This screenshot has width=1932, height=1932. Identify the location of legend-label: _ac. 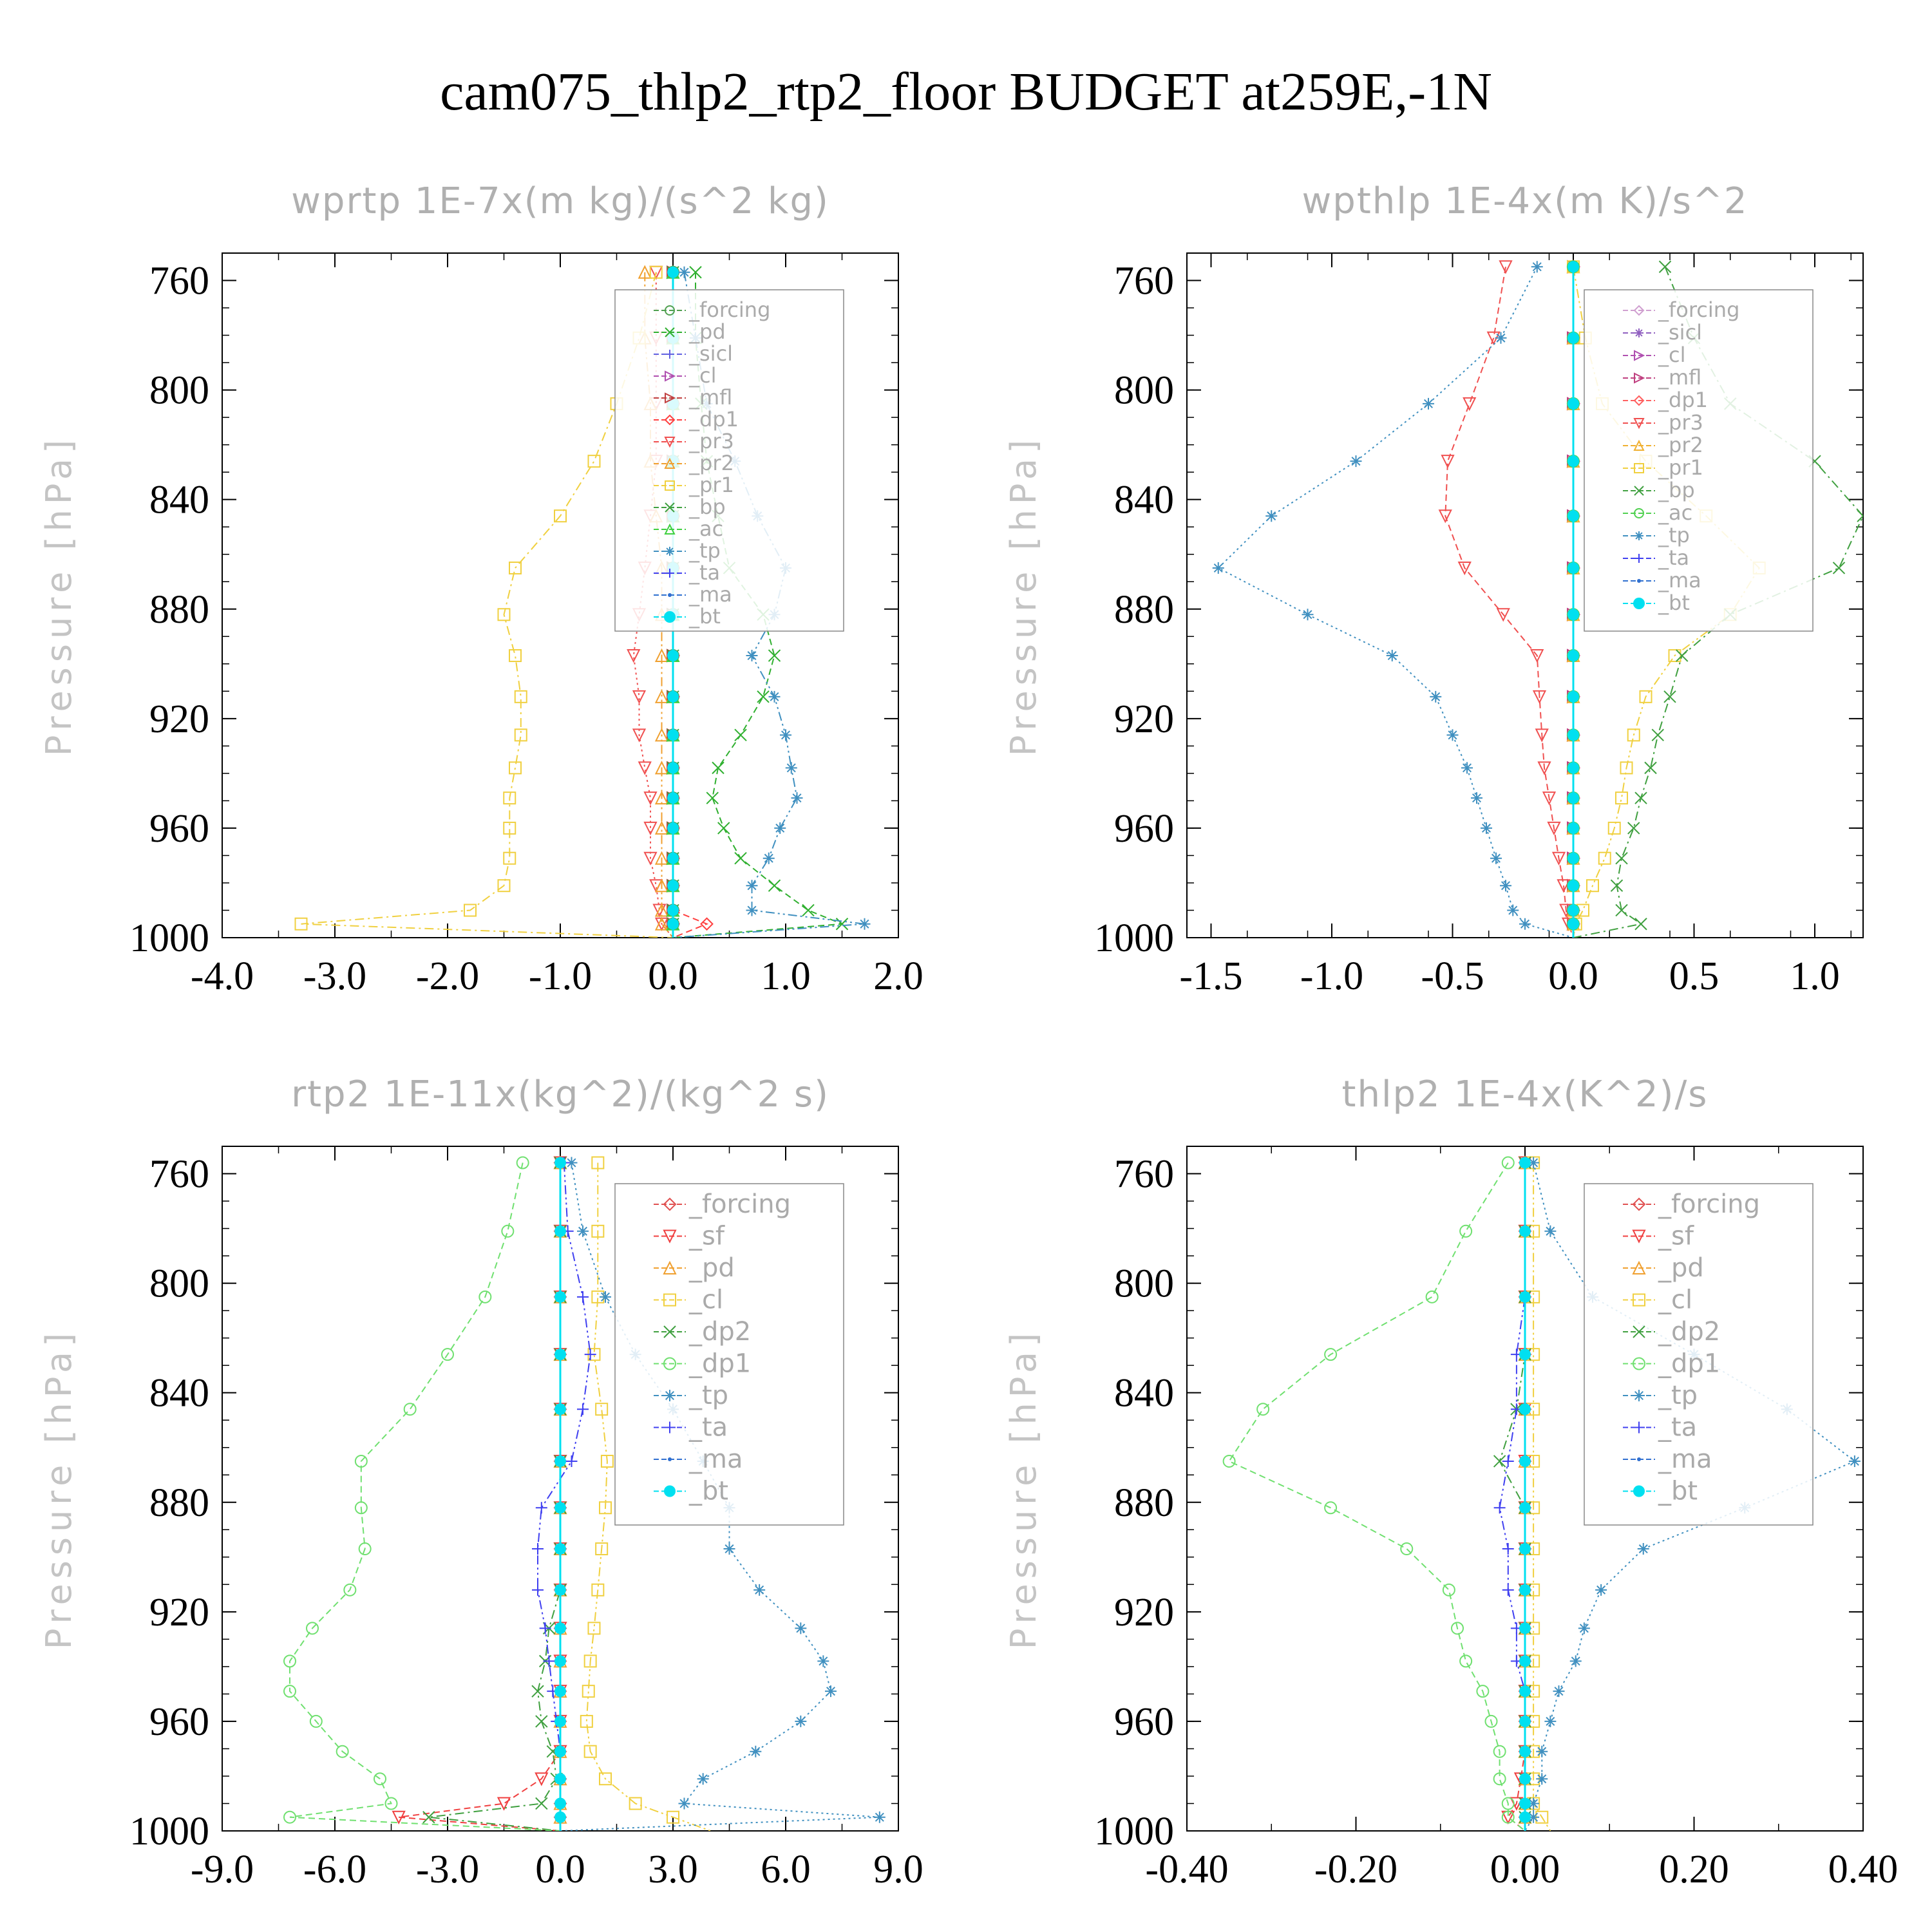
(1675, 512).